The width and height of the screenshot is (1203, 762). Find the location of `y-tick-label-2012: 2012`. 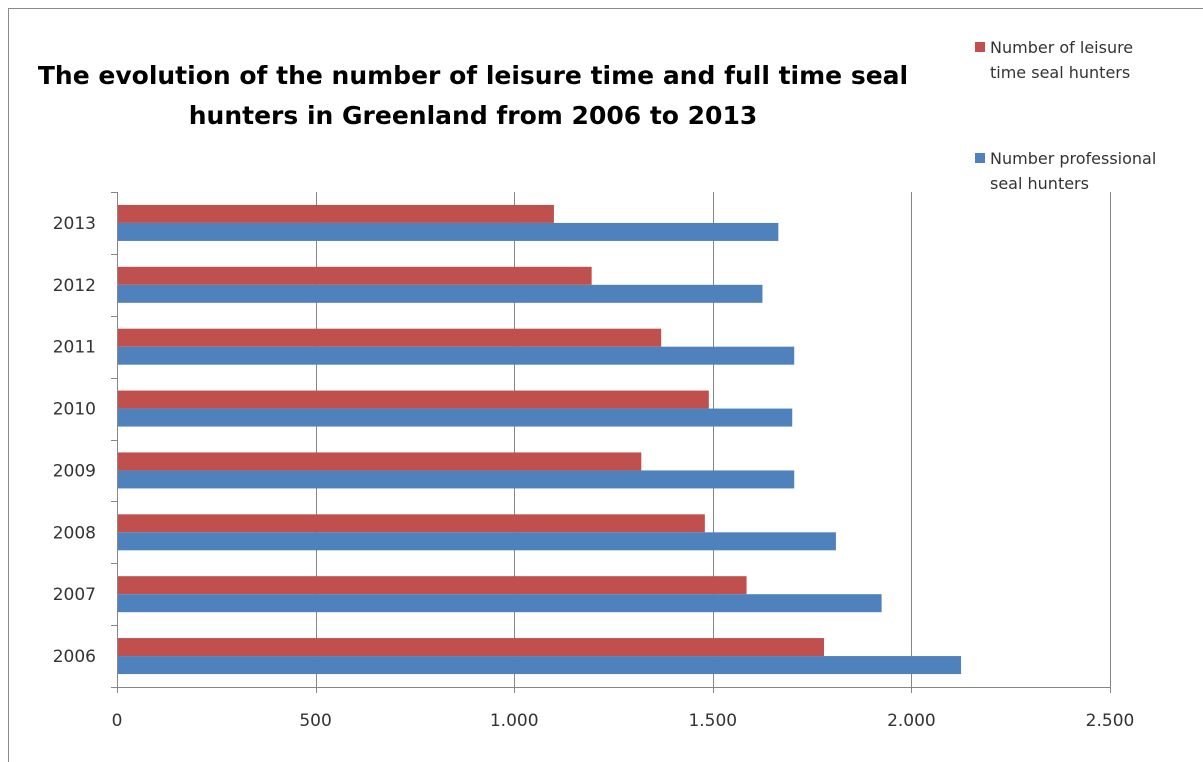

y-tick-label-2012: 2012 is located at coordinates (74, 286).